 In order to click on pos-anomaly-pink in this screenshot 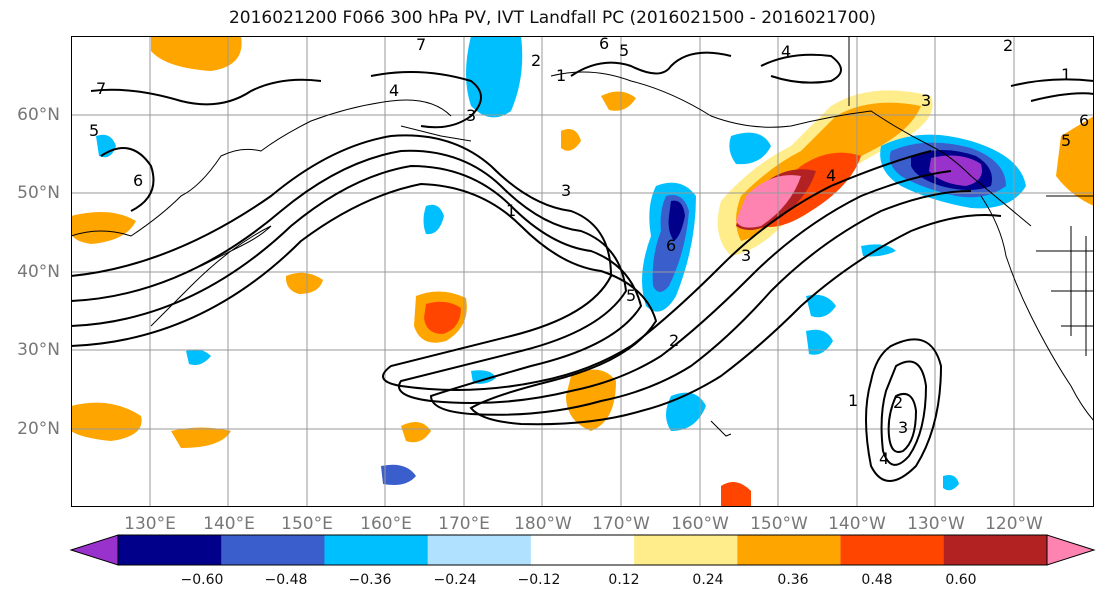, I will do `click(768, 201)`.